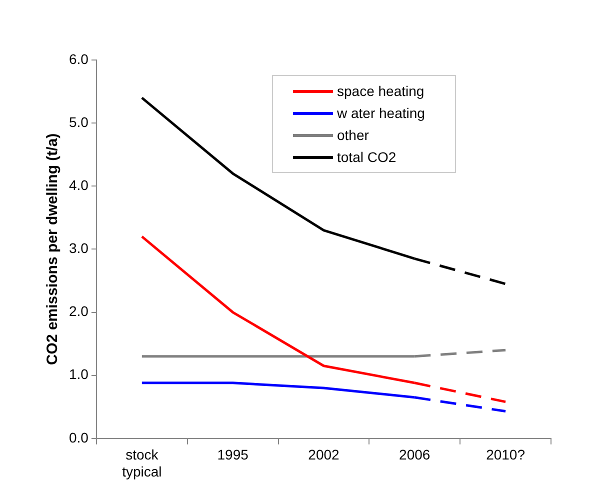  I want to click on legend-label: total CO2, so click(366, 157).